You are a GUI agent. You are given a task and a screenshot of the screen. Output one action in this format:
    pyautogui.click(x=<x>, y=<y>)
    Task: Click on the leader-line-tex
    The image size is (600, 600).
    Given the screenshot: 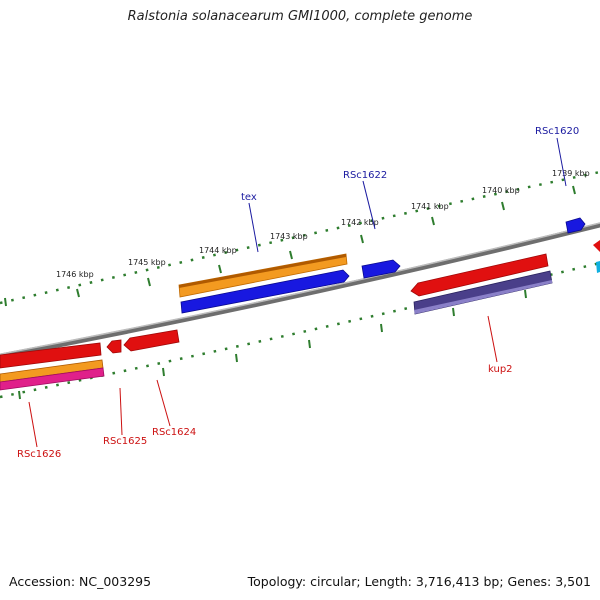 What is the action you would take?
    pyautogui.click(x=253, y=227)
    